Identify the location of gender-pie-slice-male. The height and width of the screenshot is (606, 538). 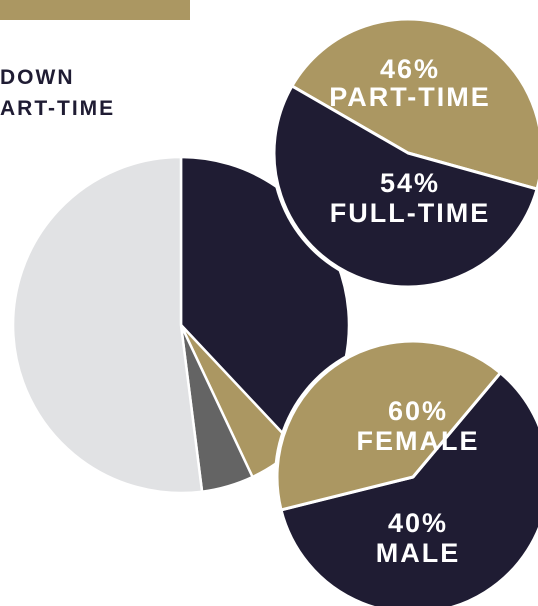
(388, 425).